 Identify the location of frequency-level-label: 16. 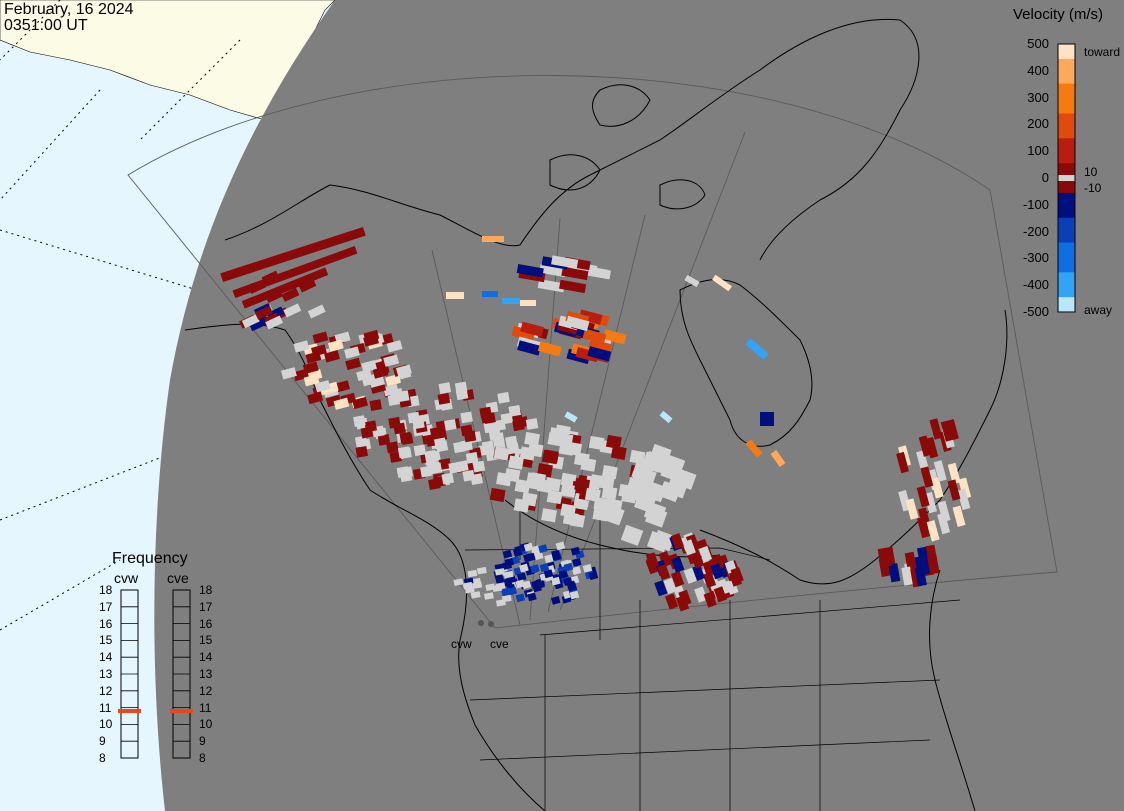
(106, 623).